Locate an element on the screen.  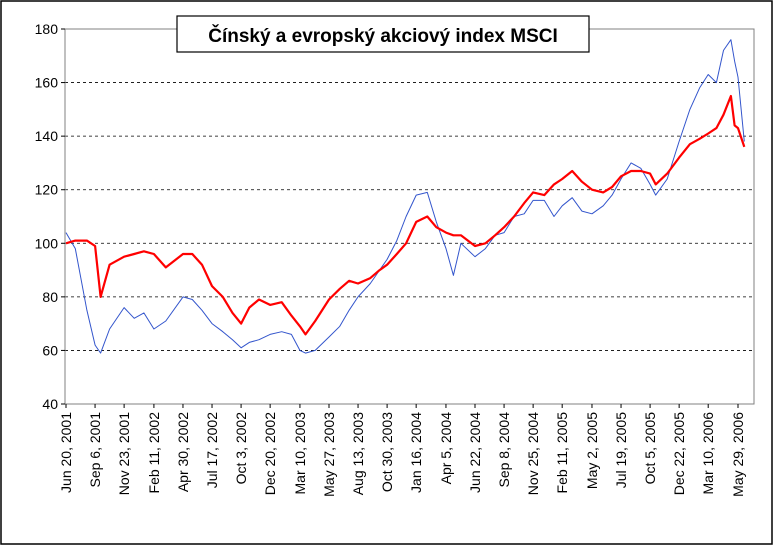
x-tick-label: Aug 13, 2003 is located at coordinates (358, 454).